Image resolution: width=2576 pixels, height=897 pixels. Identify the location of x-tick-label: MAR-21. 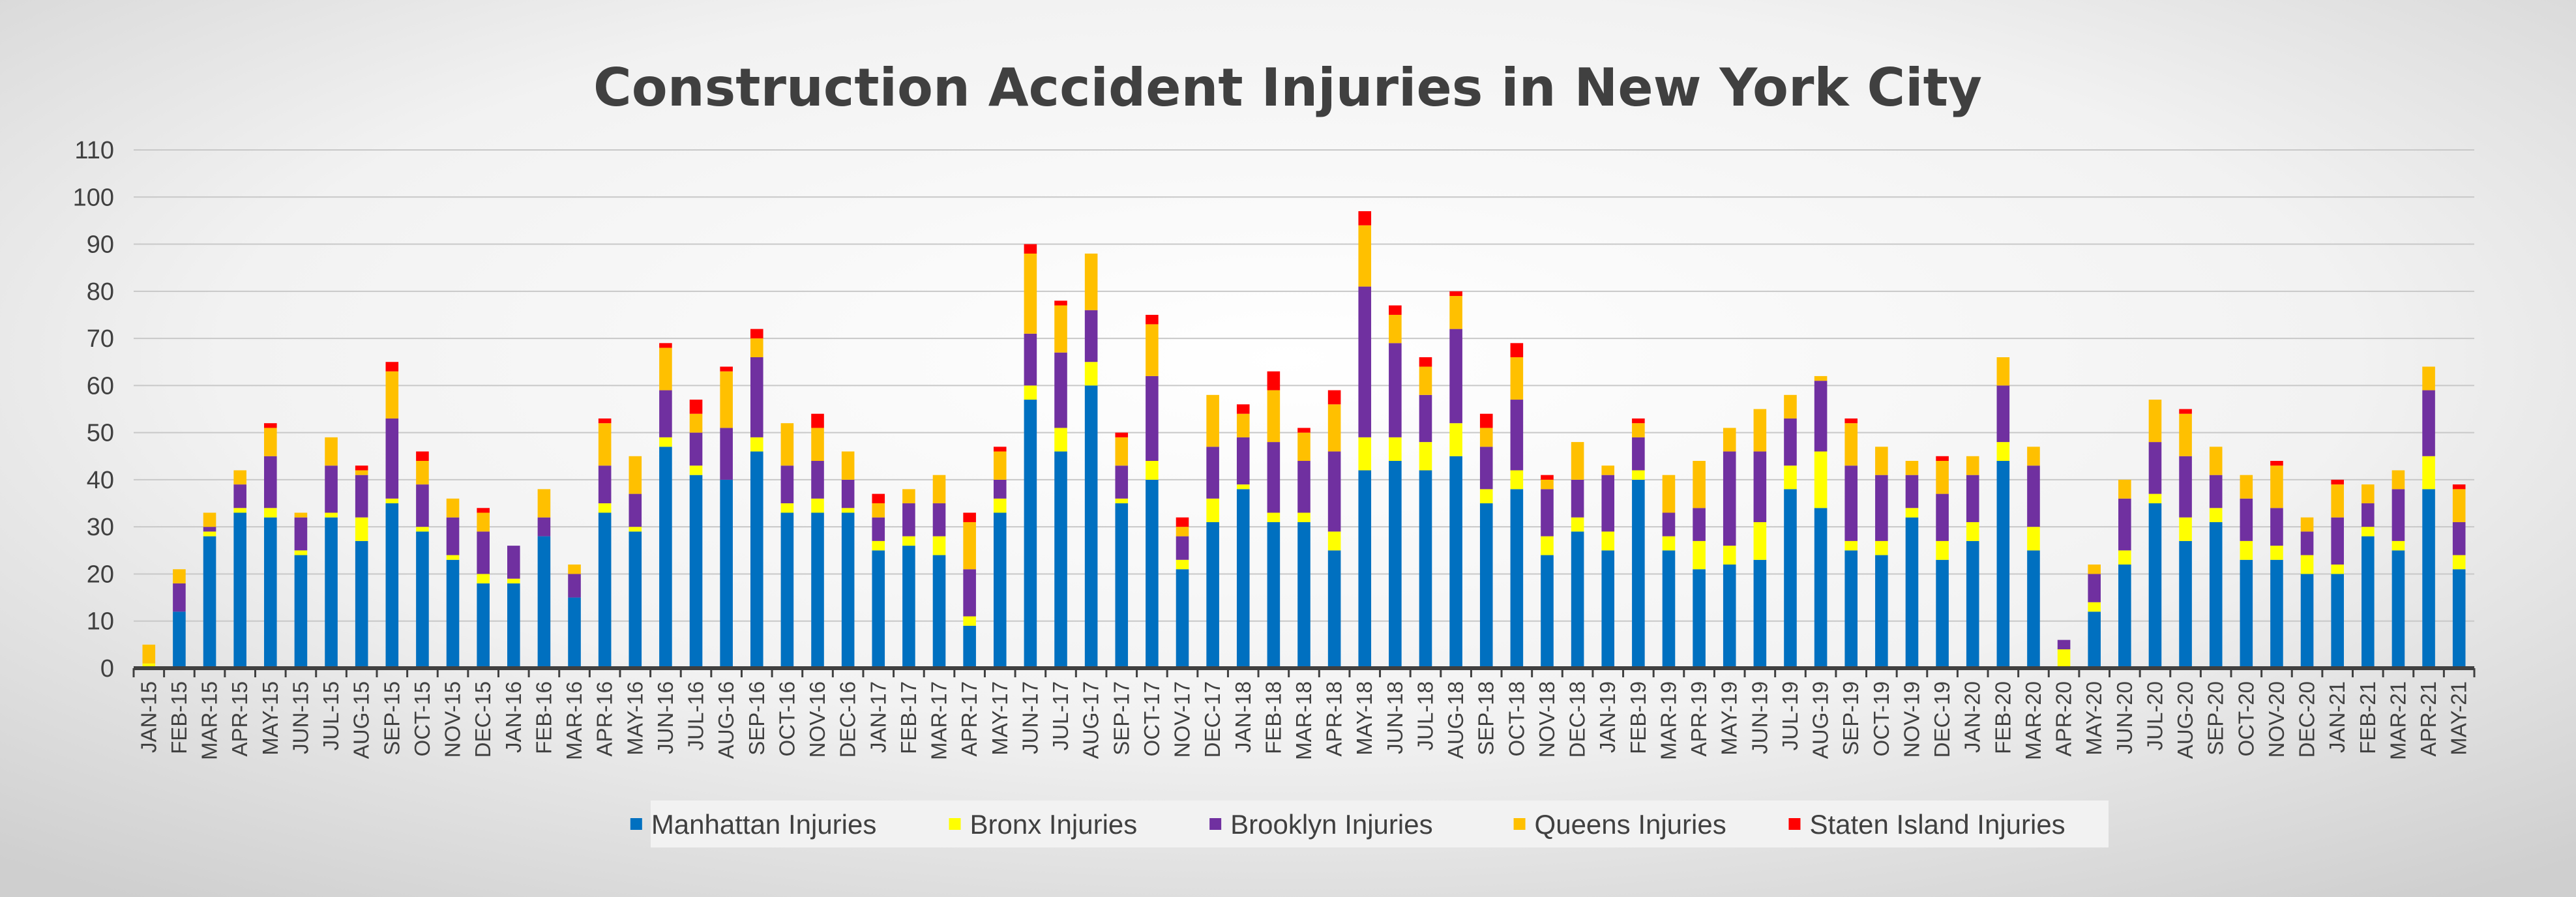
(2398, 720).